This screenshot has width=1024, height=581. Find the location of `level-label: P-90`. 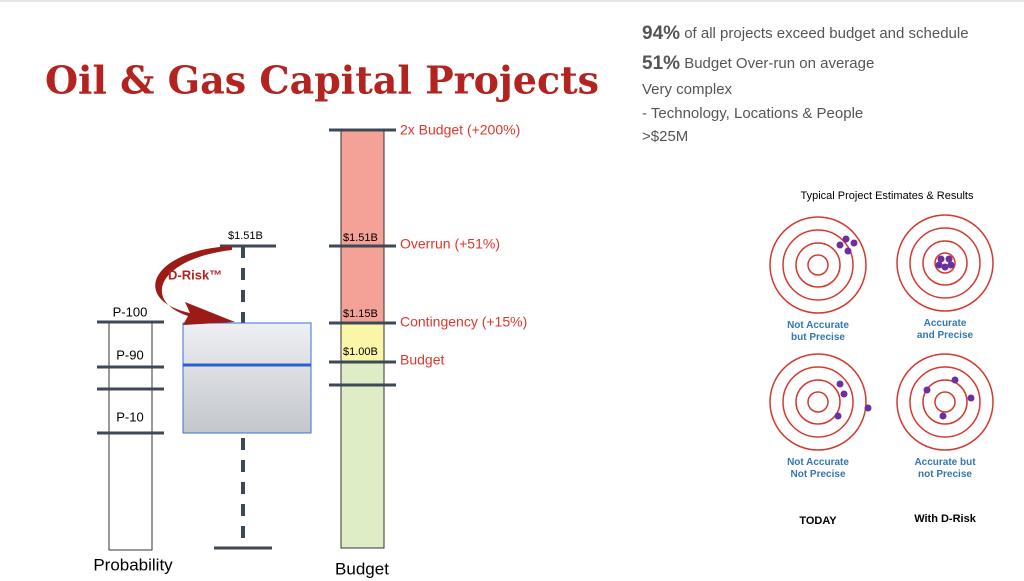

level-label: P-90 is located at coordinates (129, 354).